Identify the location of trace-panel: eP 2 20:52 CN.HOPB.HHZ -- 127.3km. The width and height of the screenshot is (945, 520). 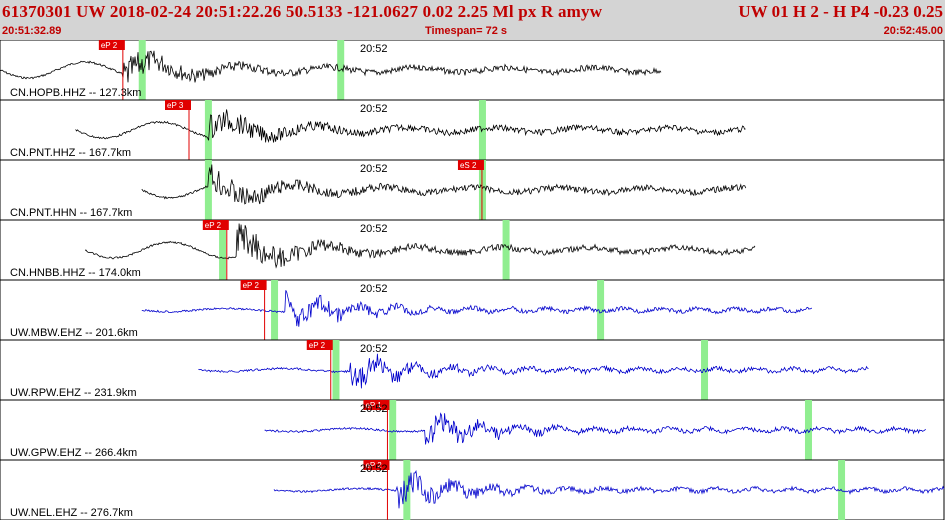
(472, 70).